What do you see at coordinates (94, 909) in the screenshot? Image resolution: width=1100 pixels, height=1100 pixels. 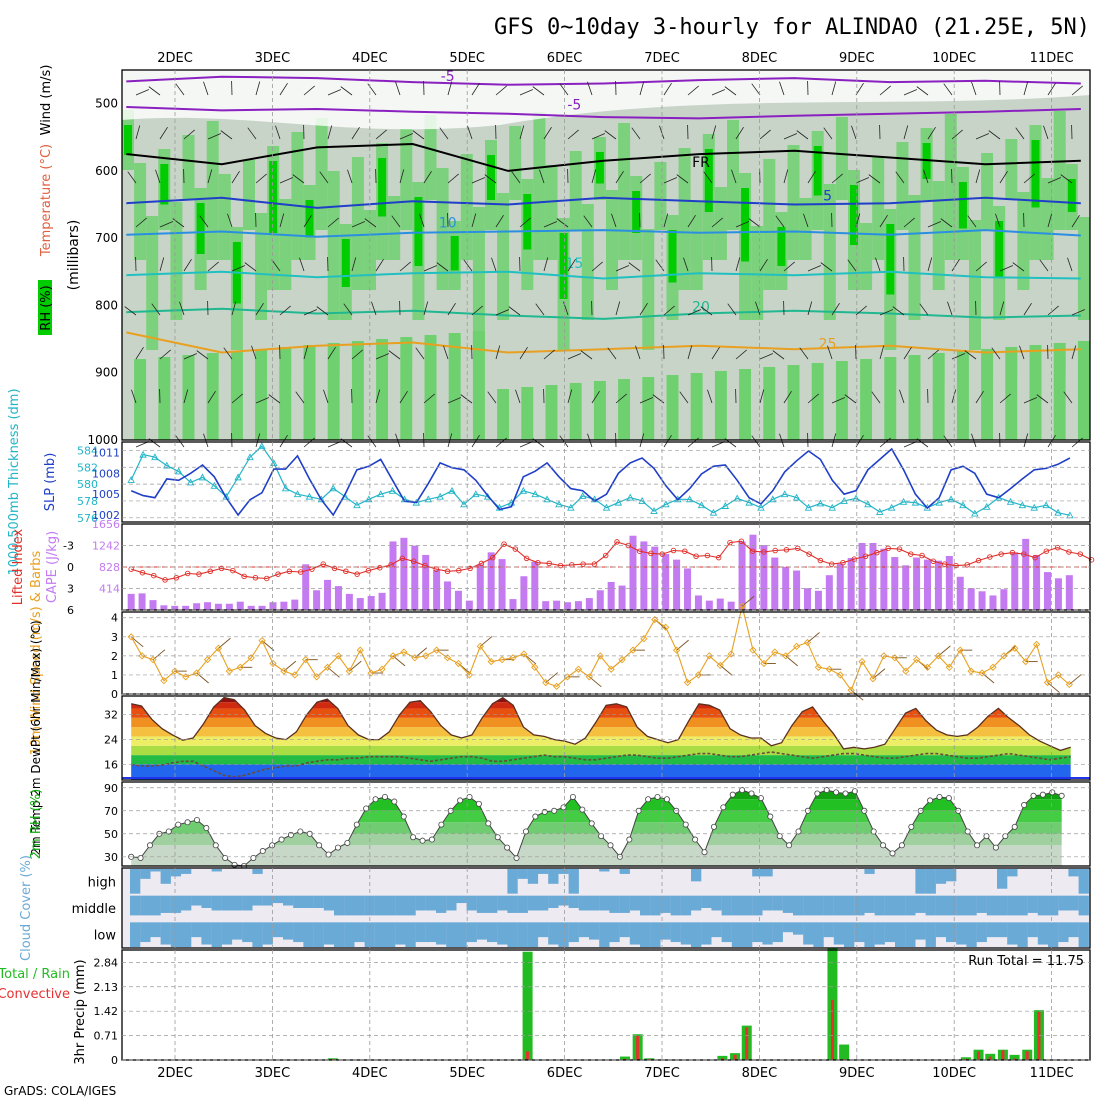 I see `cloud-level-label: middle` at bounding box center [94, 909].